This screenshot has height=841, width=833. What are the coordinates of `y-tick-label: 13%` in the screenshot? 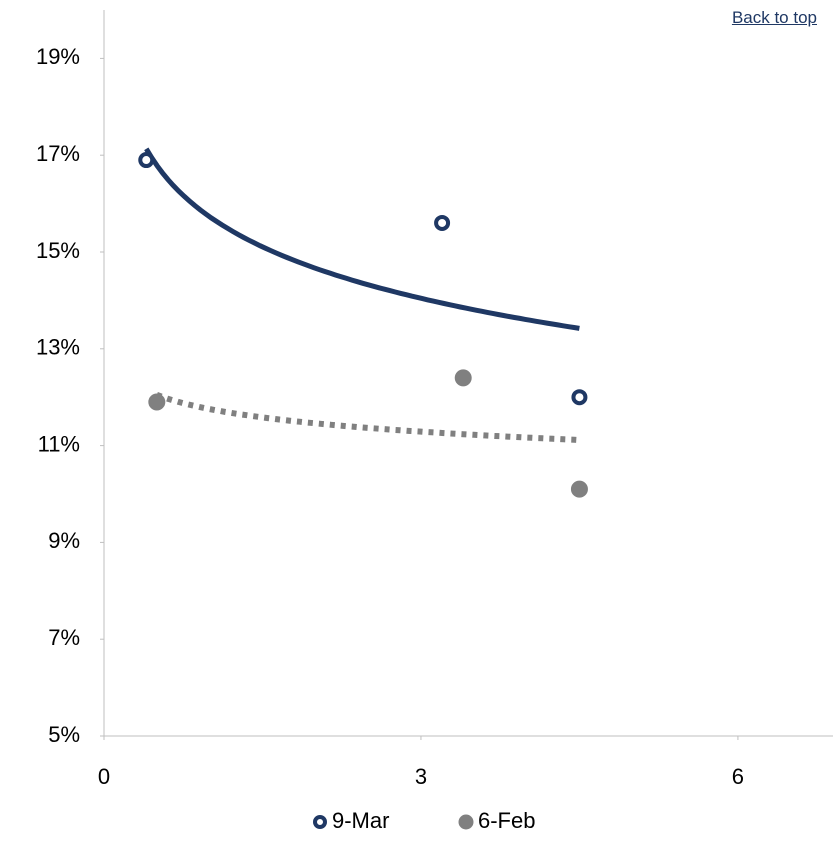 It's located at (58, 347).